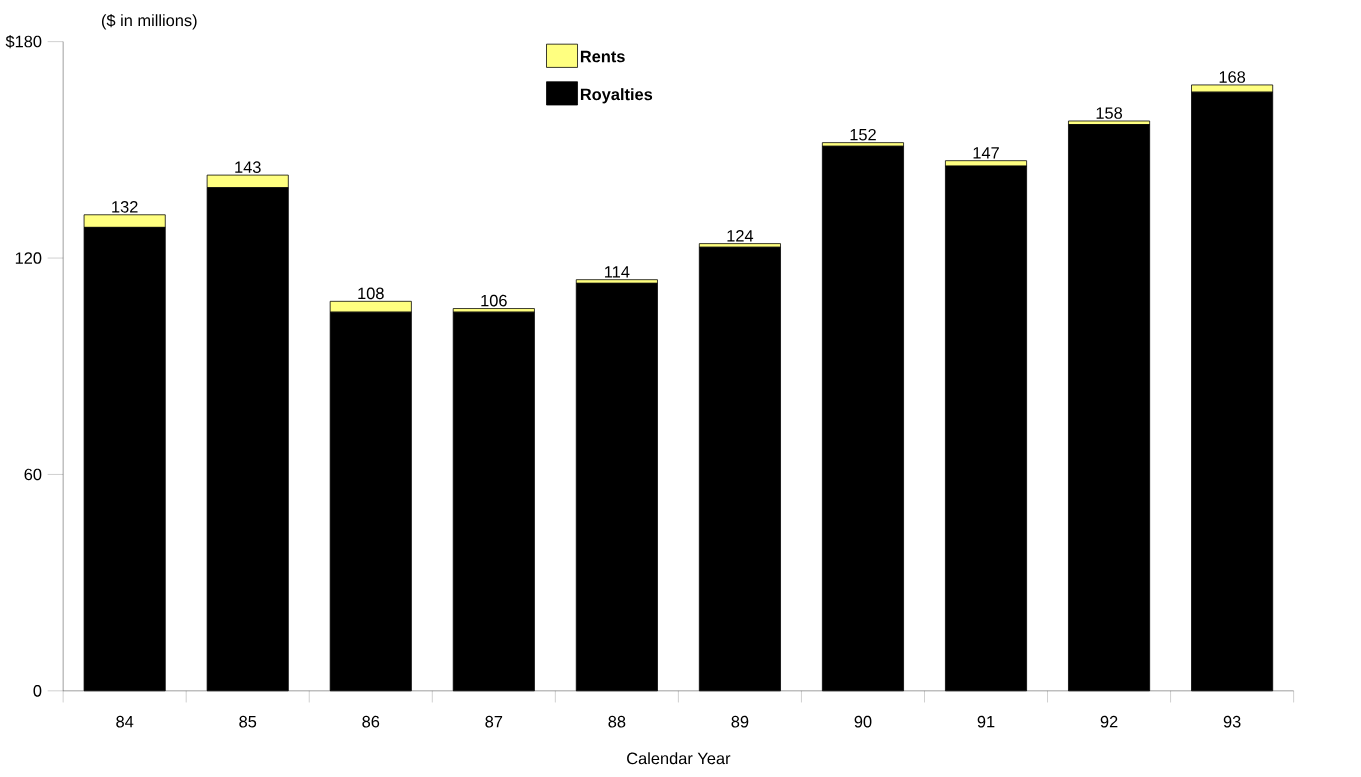 The image size is (1361, 777). I want to click on total-label: 152, so click(863, 134).